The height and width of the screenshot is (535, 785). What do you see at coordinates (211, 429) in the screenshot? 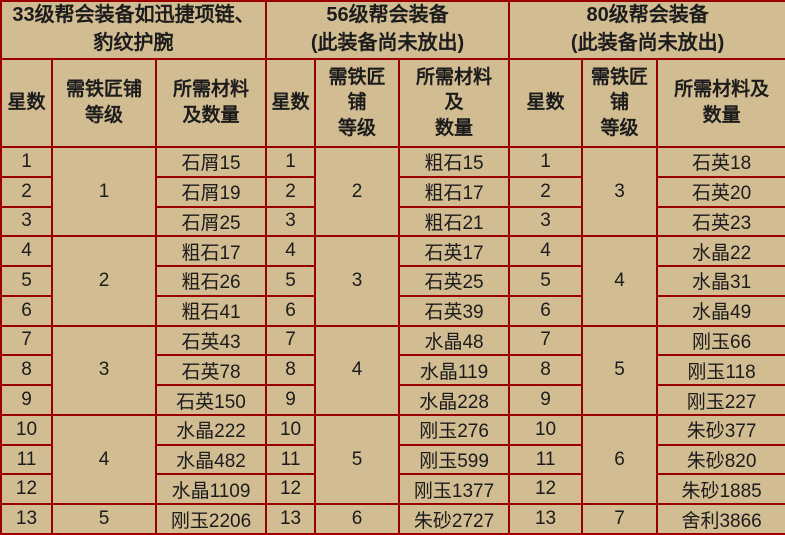
I see `material-cell: 水晶222` at bounding box center [211, 429].